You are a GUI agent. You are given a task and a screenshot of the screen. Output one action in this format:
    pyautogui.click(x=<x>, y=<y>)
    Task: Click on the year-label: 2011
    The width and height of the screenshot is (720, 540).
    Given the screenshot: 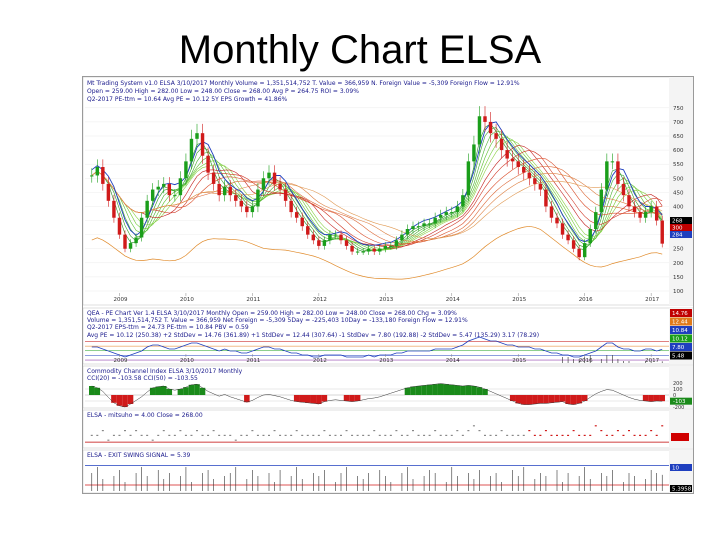 What is the action you would take?
    pyautogui.click(x=253, y=361)
    